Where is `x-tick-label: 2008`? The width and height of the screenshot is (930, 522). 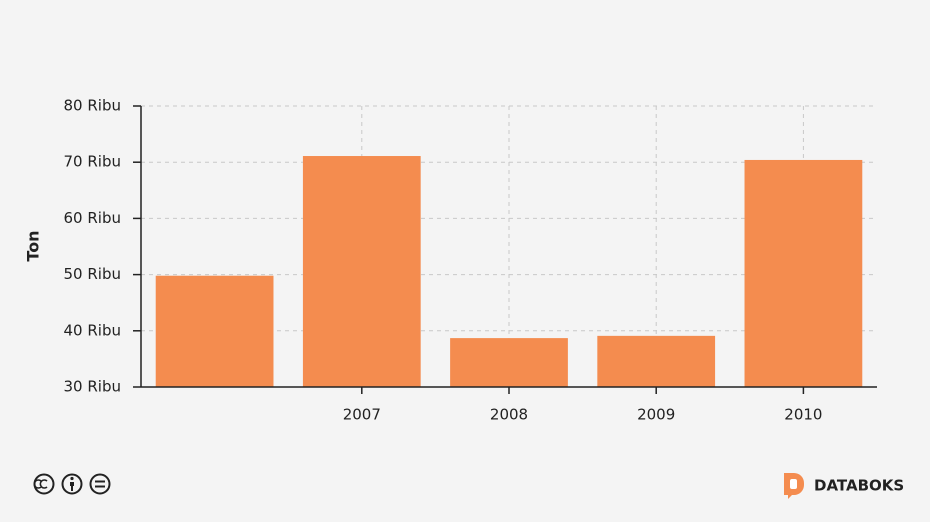 x-tick-label: 2008 is located at coordinates (509, 415).